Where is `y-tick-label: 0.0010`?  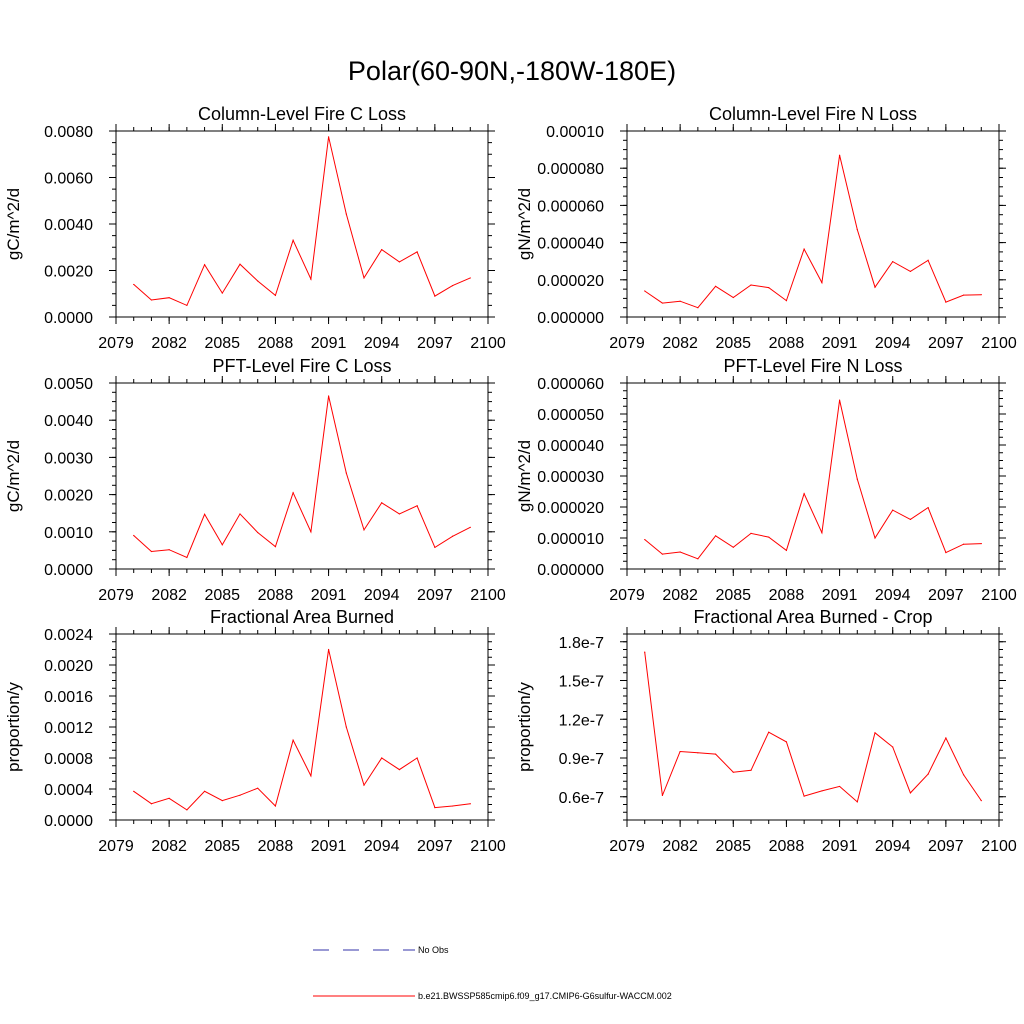 y-tick-label: 0.0010 is located at coordinates (68, 533).